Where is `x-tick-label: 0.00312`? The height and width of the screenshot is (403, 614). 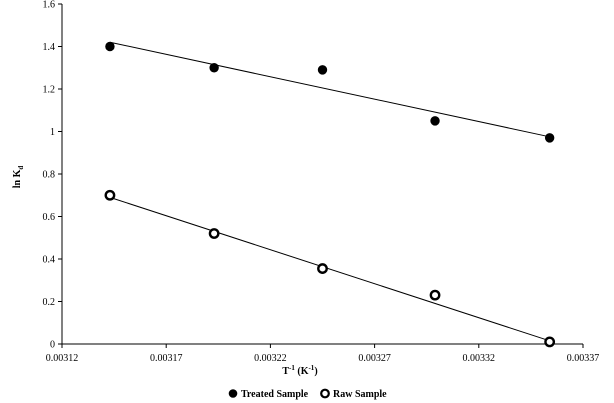 x-tick-label: 0.00312 is located at coordinates (62, 358).